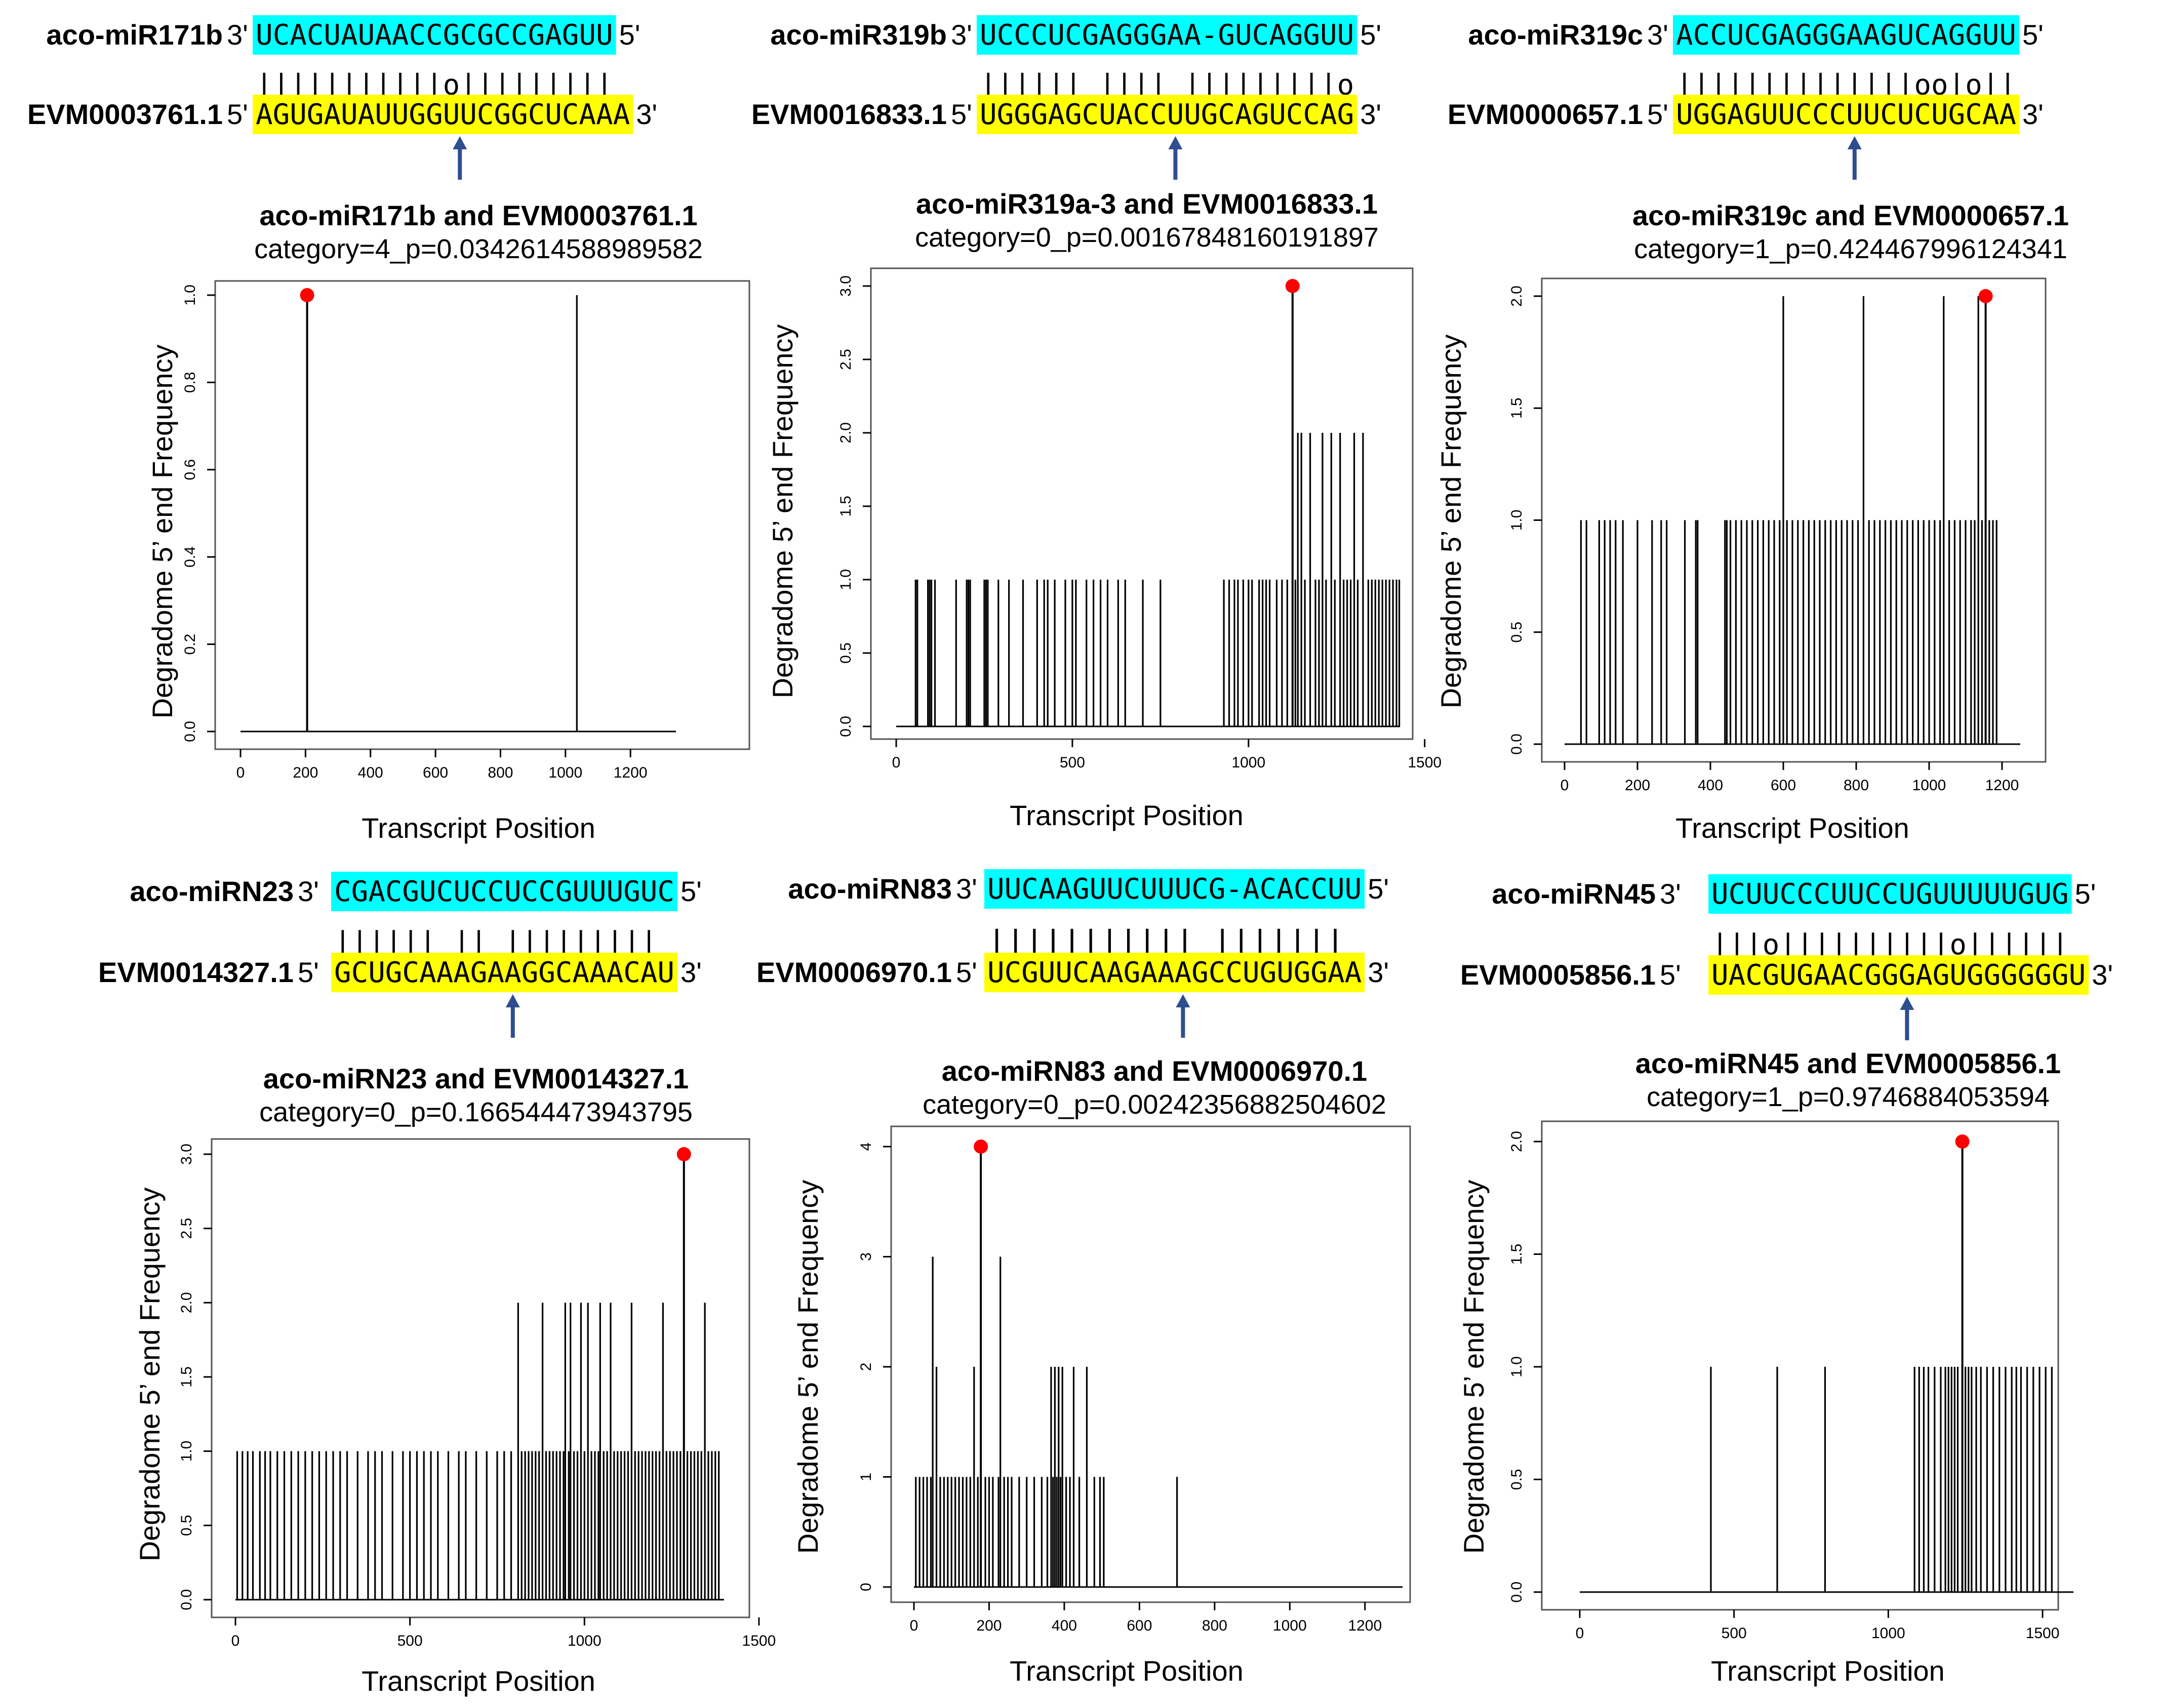 This screenshot has width=2159, height=1708. Describe the element at coordinates (1546, 114) in the screenshot. I see `target-label: EVM0000657.1` at that location.